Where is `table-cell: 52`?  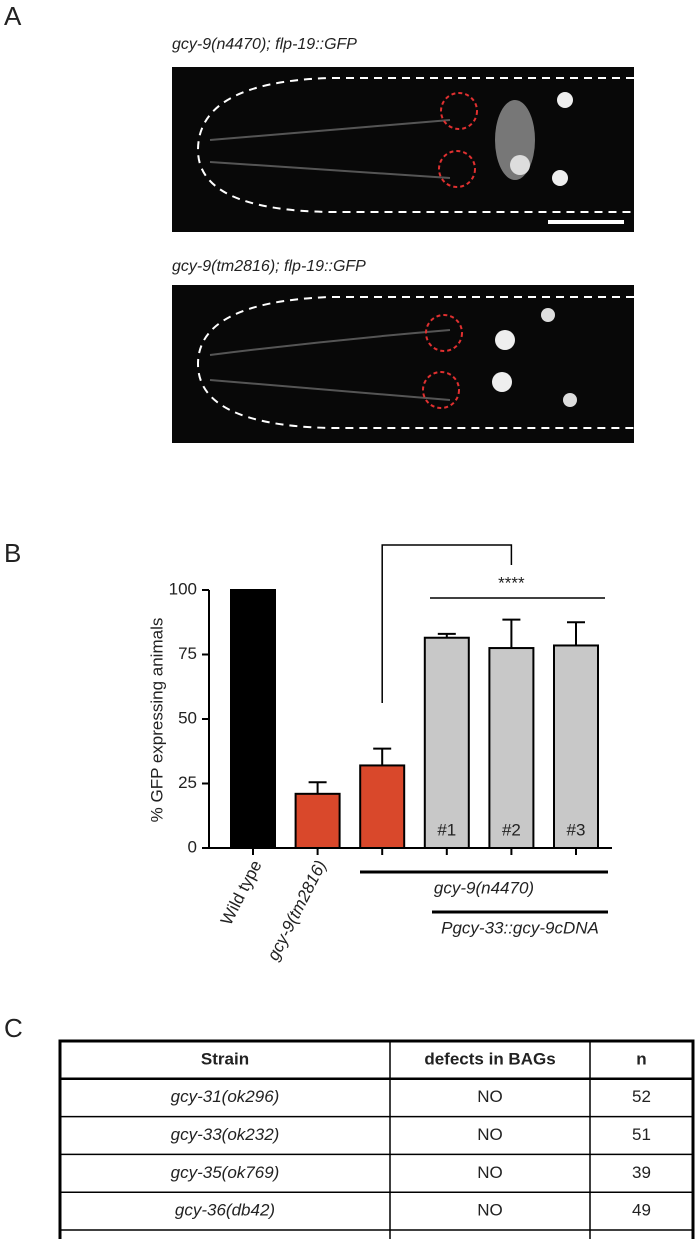
table-cell: 52 is located at coordinates (641, 1096).